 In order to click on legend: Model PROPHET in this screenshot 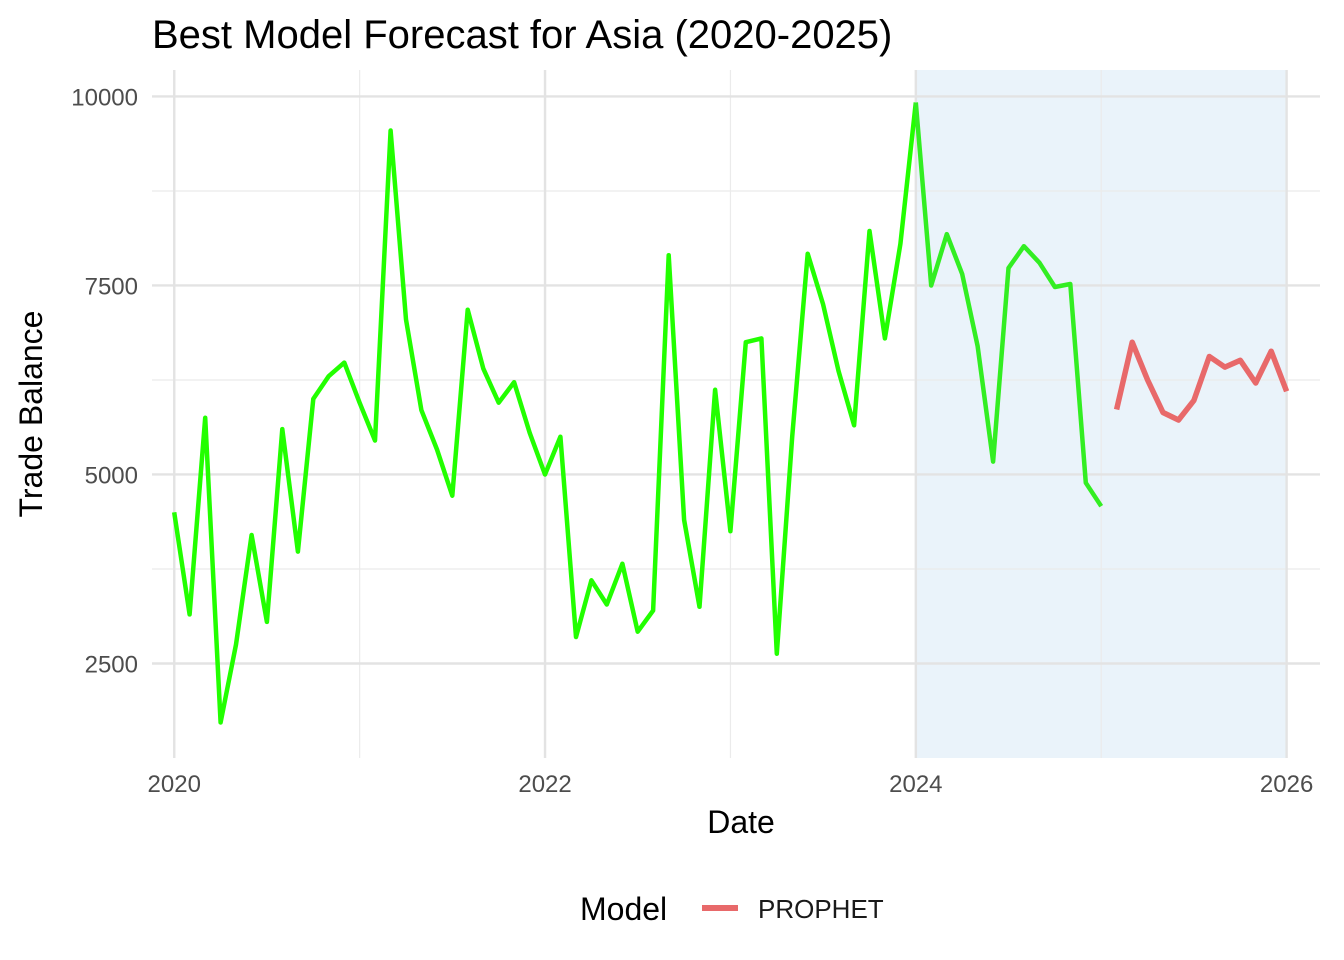, I will do `click(732, 909)`.